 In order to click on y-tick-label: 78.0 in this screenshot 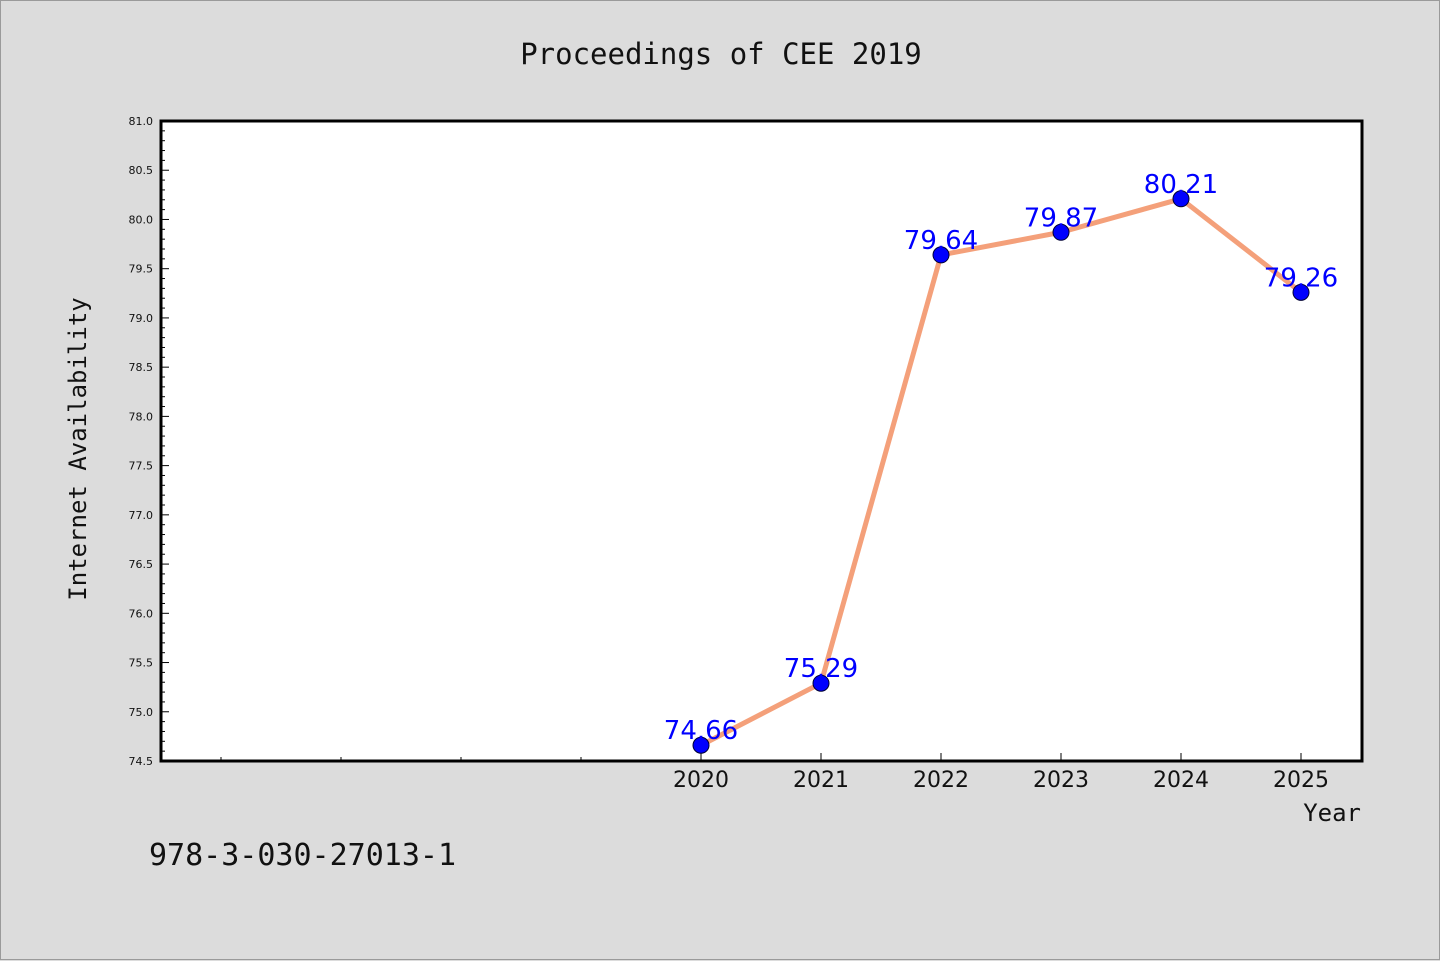, I will do `click(141, 416)`.